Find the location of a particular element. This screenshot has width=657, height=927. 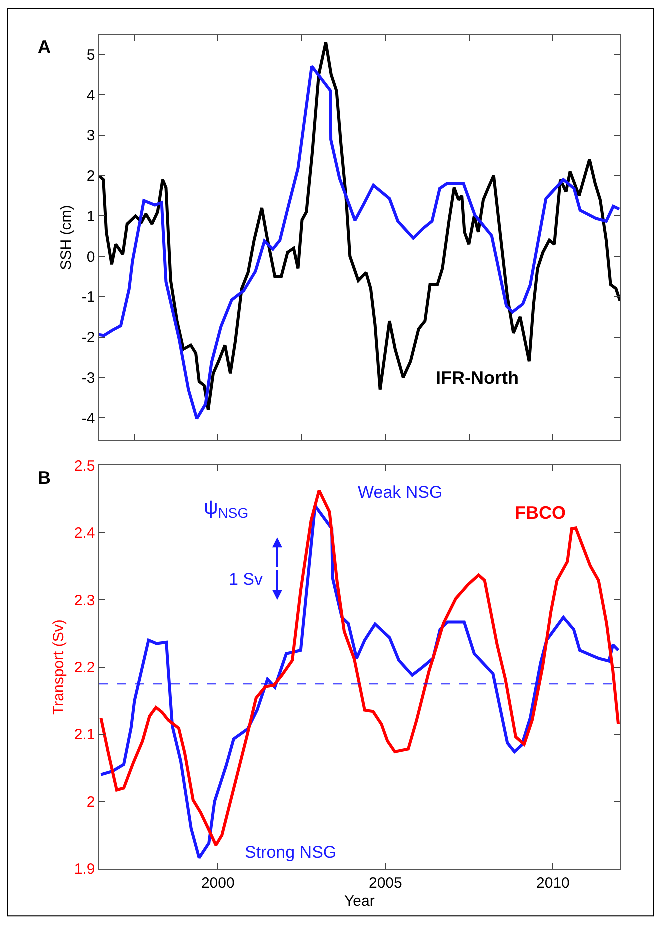

y-tick-label: 0 is located at coordinates (91, 257).